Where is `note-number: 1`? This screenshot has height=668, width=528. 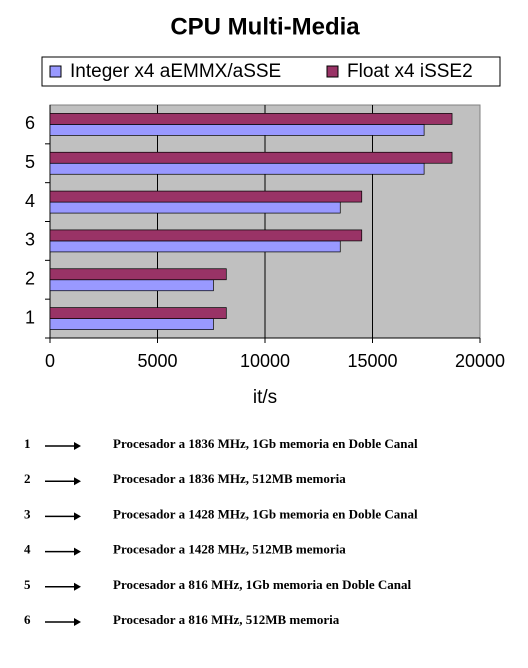 note-number: 1 is located at coordinates (27, 443).